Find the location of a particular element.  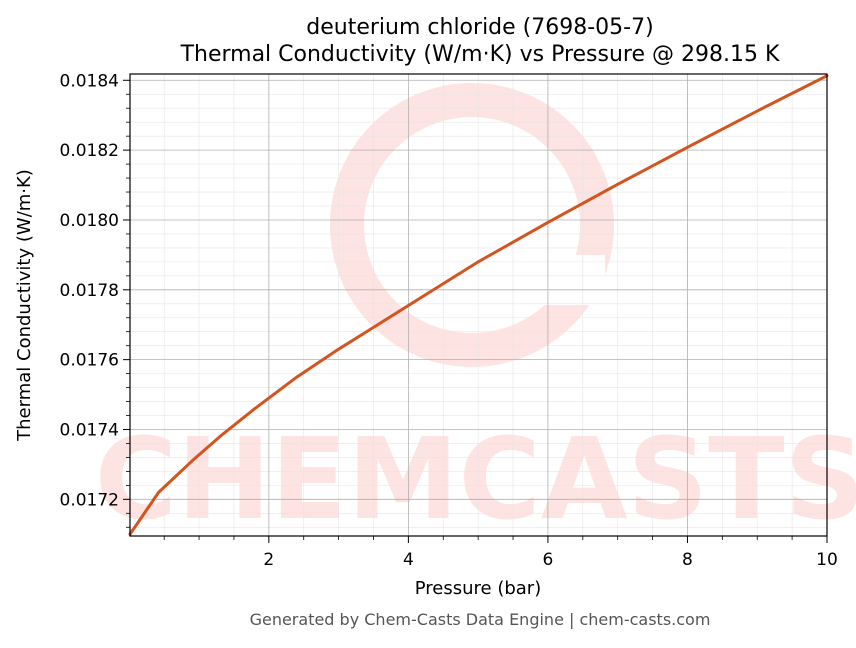

chart-title-line1: deuterium chloride (7698-05-7) is located at coordinates (479, 27).